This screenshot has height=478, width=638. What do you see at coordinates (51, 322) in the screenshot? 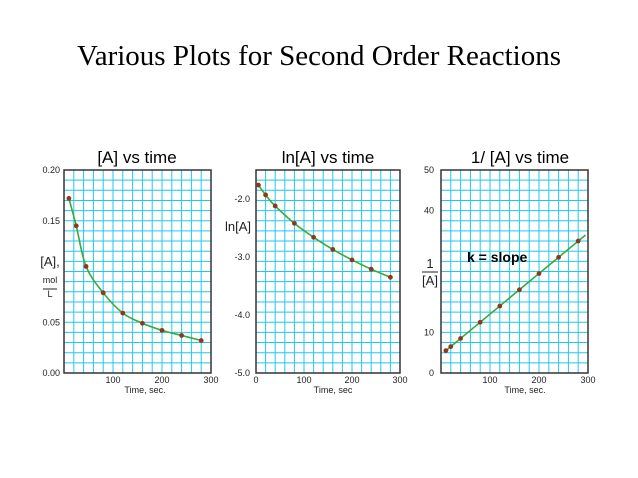
I see `y-tick-label: 0.05` at bounding box center [51, 322].